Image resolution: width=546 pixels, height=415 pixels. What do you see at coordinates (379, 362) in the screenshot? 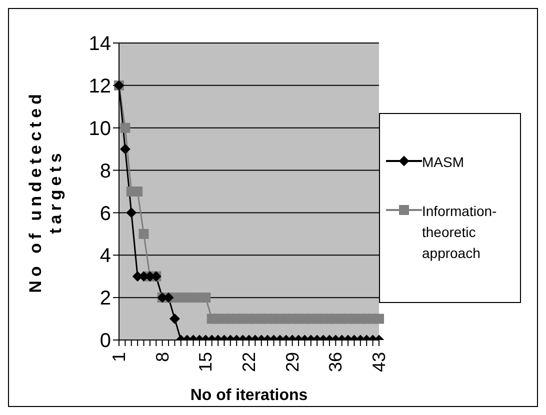
I see `x-tick-label: 43` at bounding box center [379, 362].